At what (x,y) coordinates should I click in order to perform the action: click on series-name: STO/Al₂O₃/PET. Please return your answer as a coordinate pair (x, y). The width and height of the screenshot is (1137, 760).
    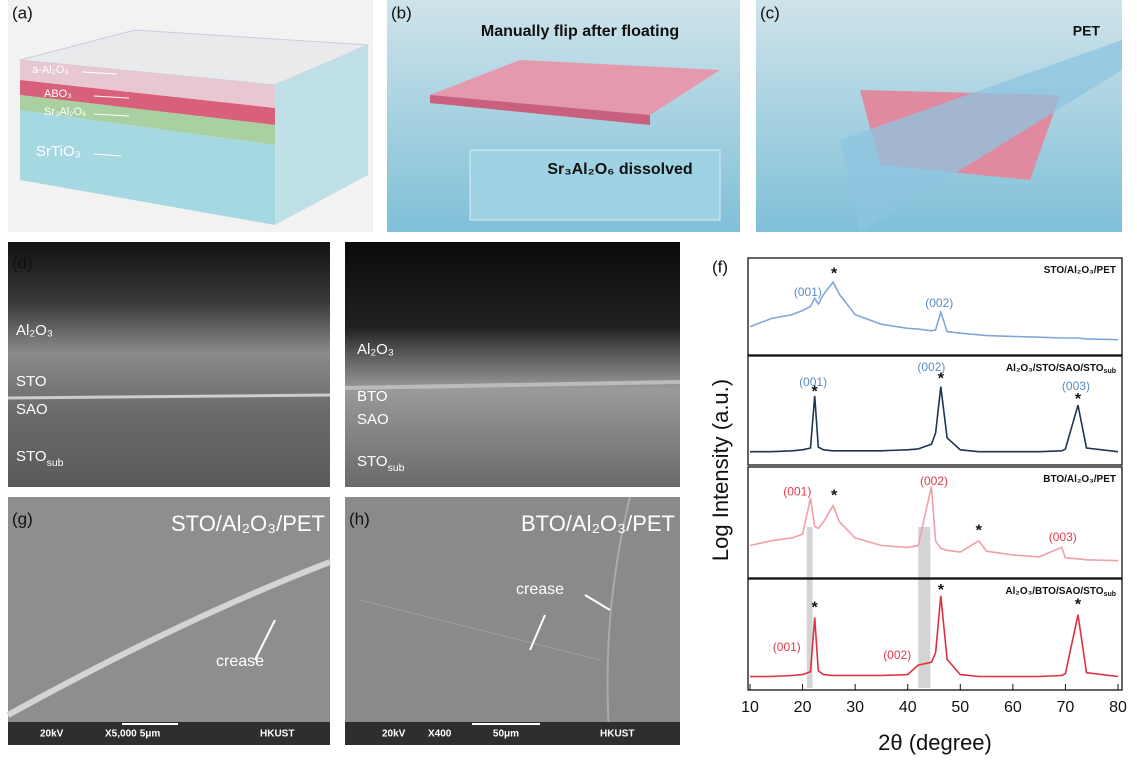
    Looking at the image, I should click on (1080, 270).